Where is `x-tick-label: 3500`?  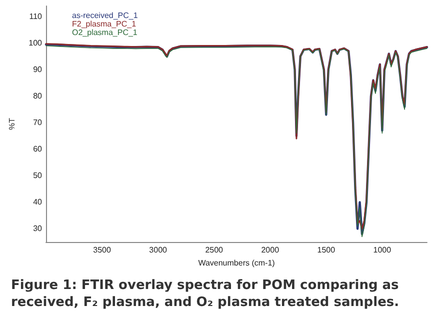
x-tick-label: 3500 is located at coordinates (102, 250).